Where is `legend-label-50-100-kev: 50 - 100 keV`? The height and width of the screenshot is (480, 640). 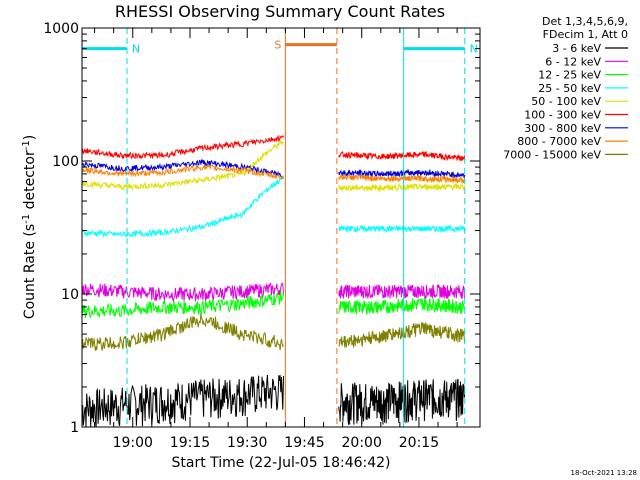 legend-label-50-100-kev: 50 - 100 keV is located at coordinates (566, 101).